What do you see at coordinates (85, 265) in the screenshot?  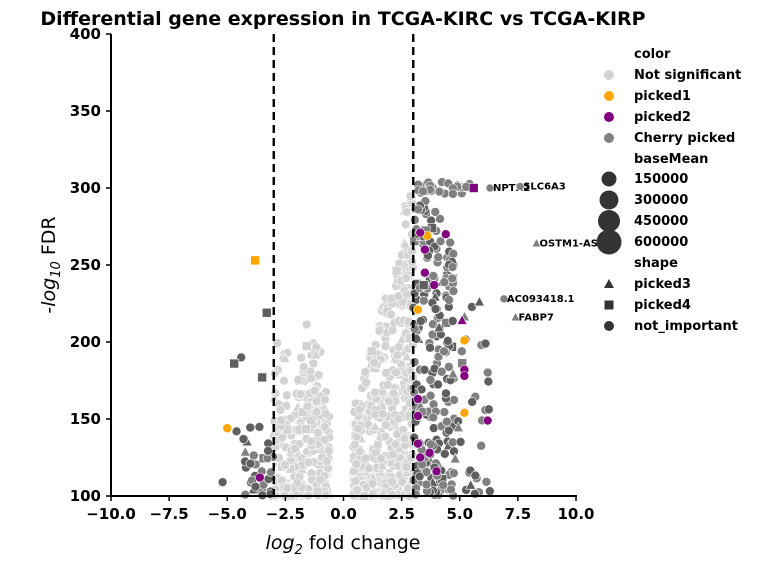 I see `y-tick-label: 250` at bounding box center [85, 265].